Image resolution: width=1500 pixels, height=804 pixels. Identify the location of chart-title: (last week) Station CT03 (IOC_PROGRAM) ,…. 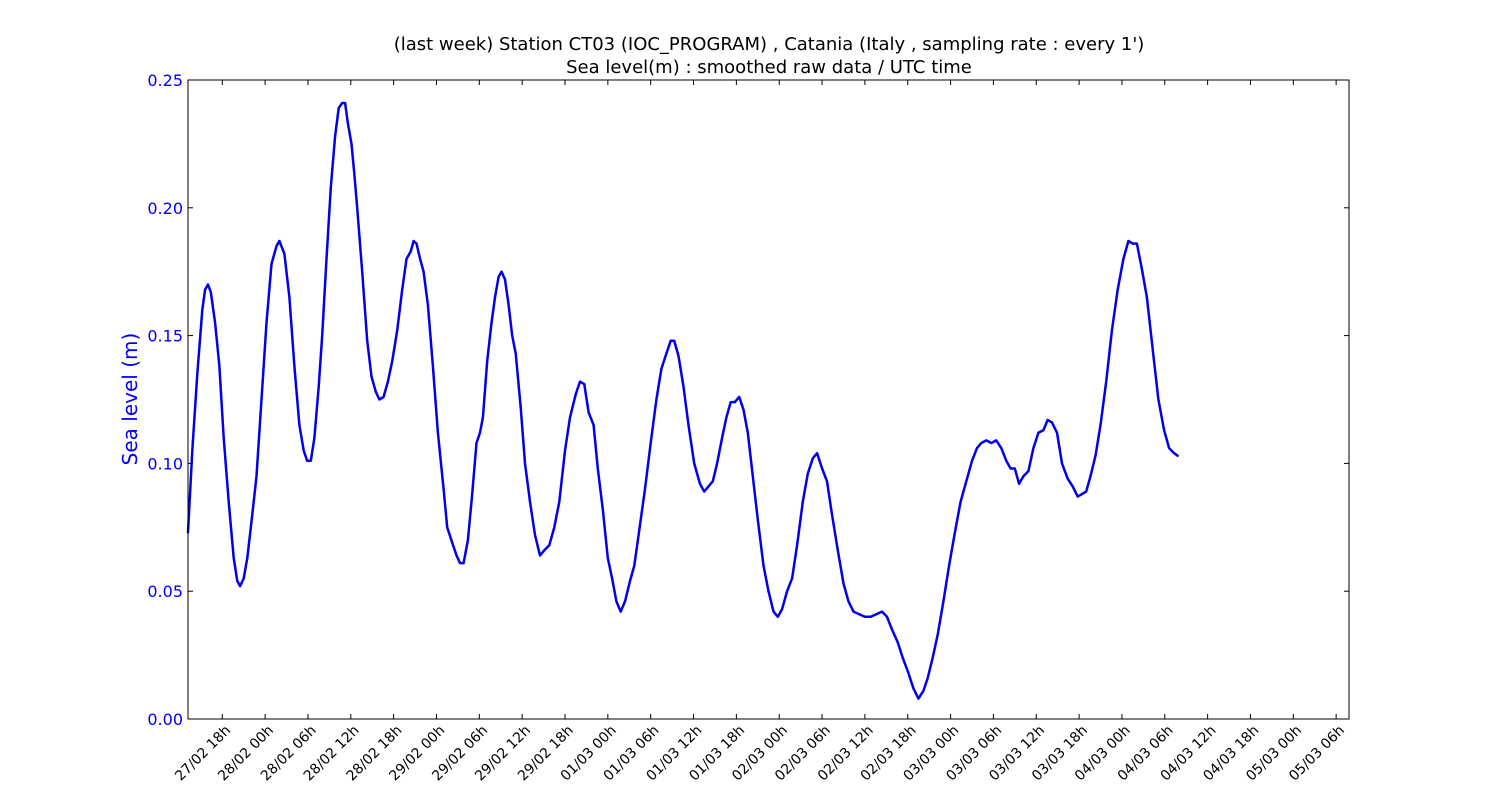
(769, 44).